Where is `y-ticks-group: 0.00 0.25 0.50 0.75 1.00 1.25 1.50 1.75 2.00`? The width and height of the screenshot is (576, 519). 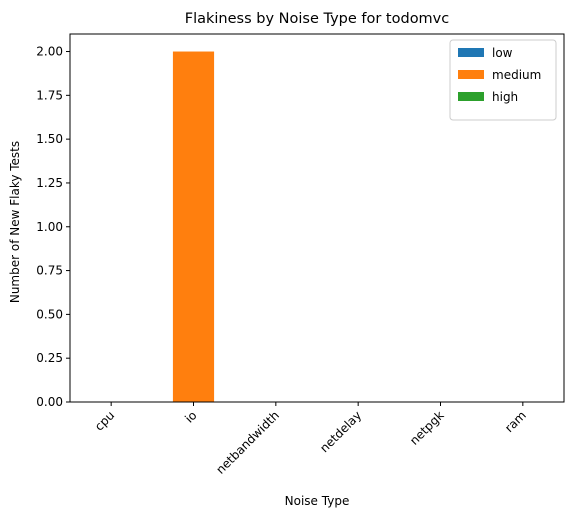 y-ticks-group: 0.00 0.25 0.50 0.75 1.00 1.25 1.50 1.75 2.00 is located at coordinates (53, 227).